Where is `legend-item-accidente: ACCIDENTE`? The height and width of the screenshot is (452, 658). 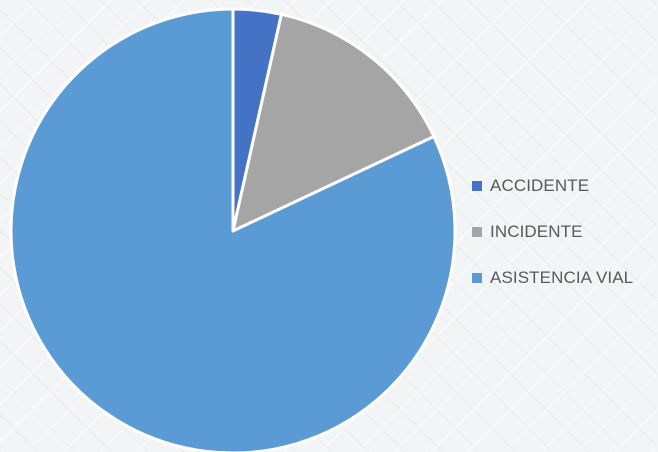 legend-item-accidente: ACCIDENTE is located at coordinates (563, 186).